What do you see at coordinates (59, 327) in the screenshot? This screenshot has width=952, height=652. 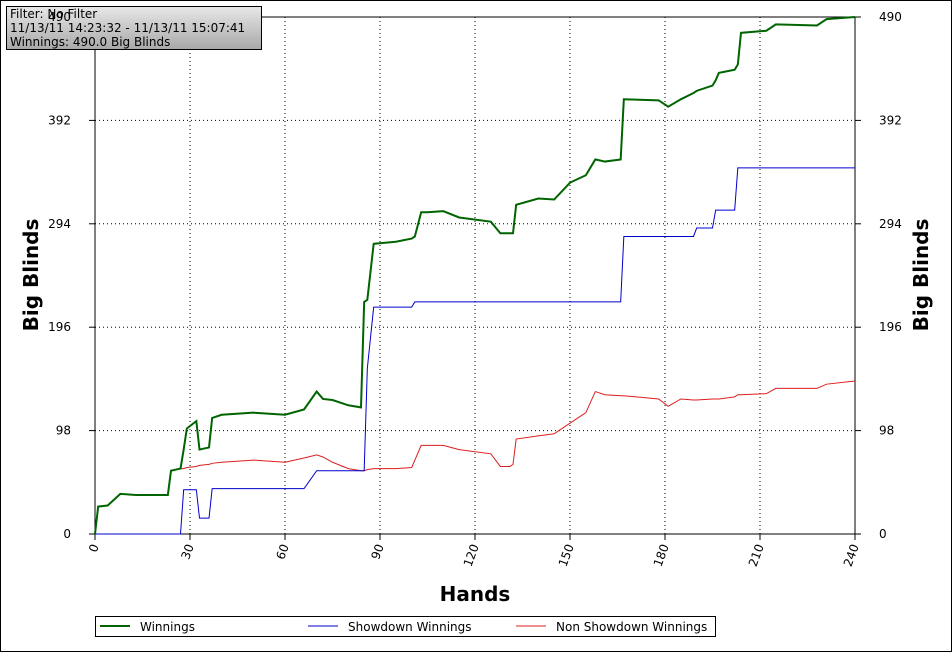 I see `y-tick-label: 196` at bounding box center [59, 327].